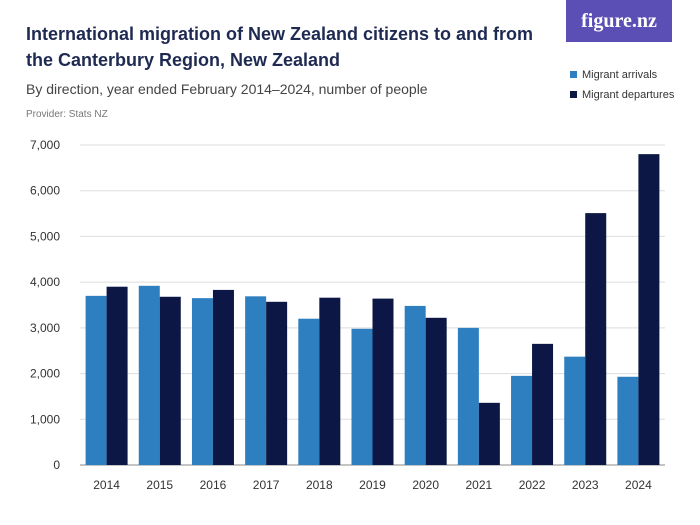 This screenshot has width=700, height=525. I want to click on legend-label: Migrant departures, so click(628, 95).